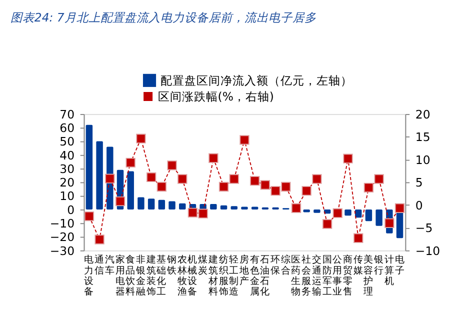 The width and height of the screenshot is (450, 329). I want to click on x-tick-label: 综合, so click(285, 265).